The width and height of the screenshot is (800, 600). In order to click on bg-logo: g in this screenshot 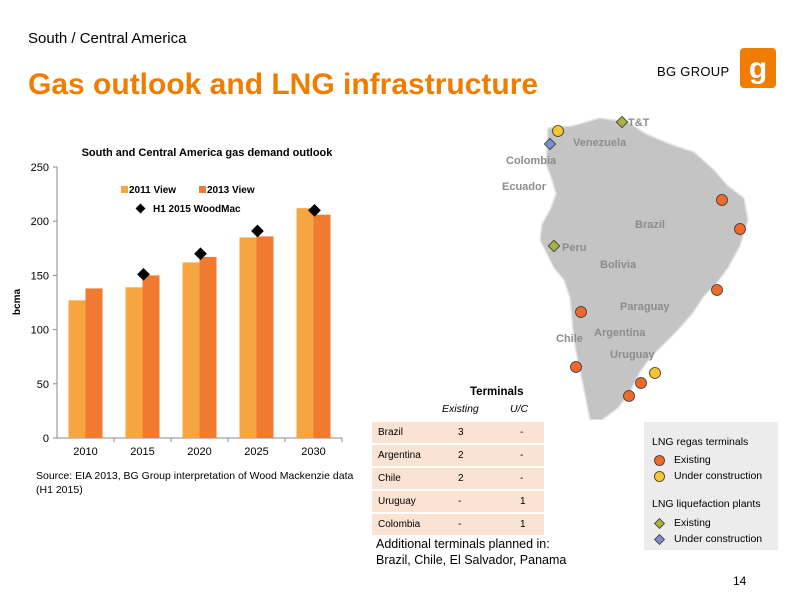, I will do `click(758, 68)`.